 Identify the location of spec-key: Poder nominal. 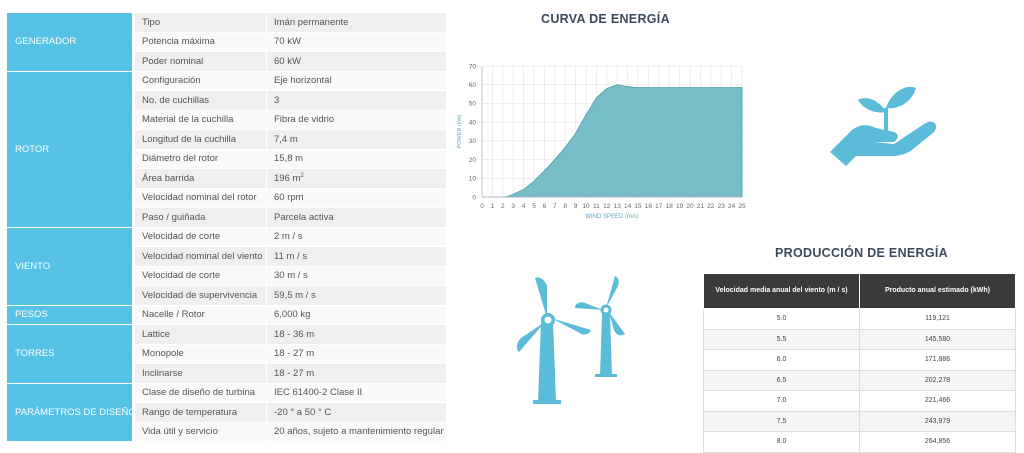
(200, 61).